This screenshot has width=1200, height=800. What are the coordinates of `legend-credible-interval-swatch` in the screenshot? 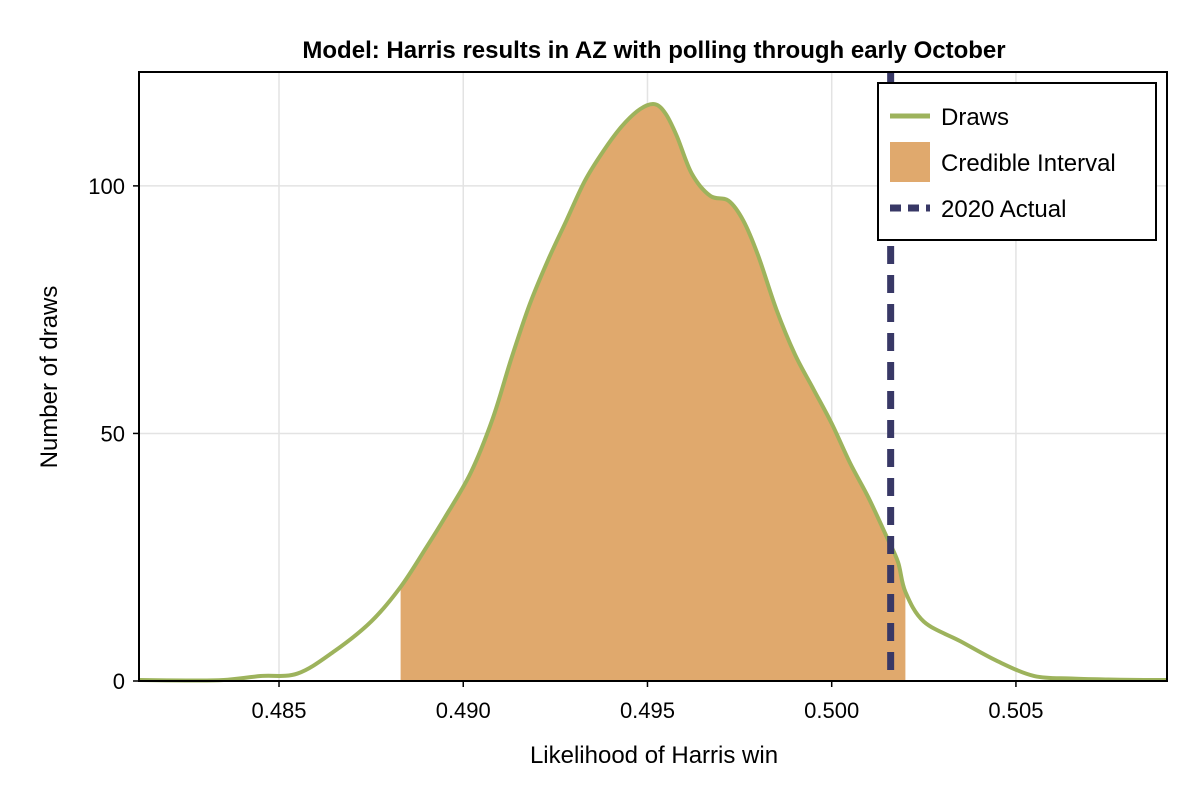 It's located at (910, 162).